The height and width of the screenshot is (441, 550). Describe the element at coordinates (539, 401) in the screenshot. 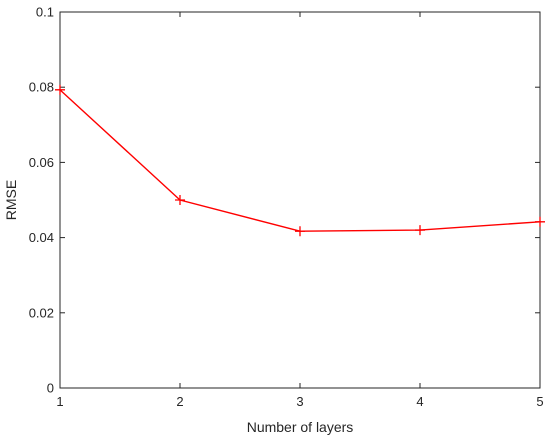

I see `x-tick-label-4: 5` at that location.